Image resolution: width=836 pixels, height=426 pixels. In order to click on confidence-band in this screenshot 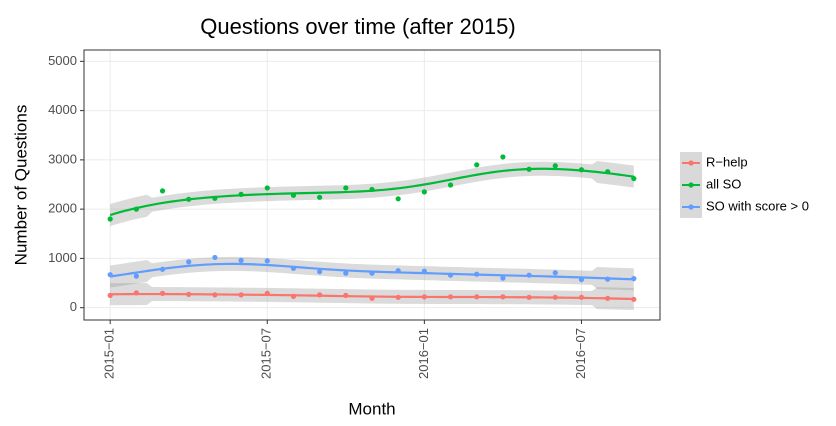, I will do `click(372, 194)`.